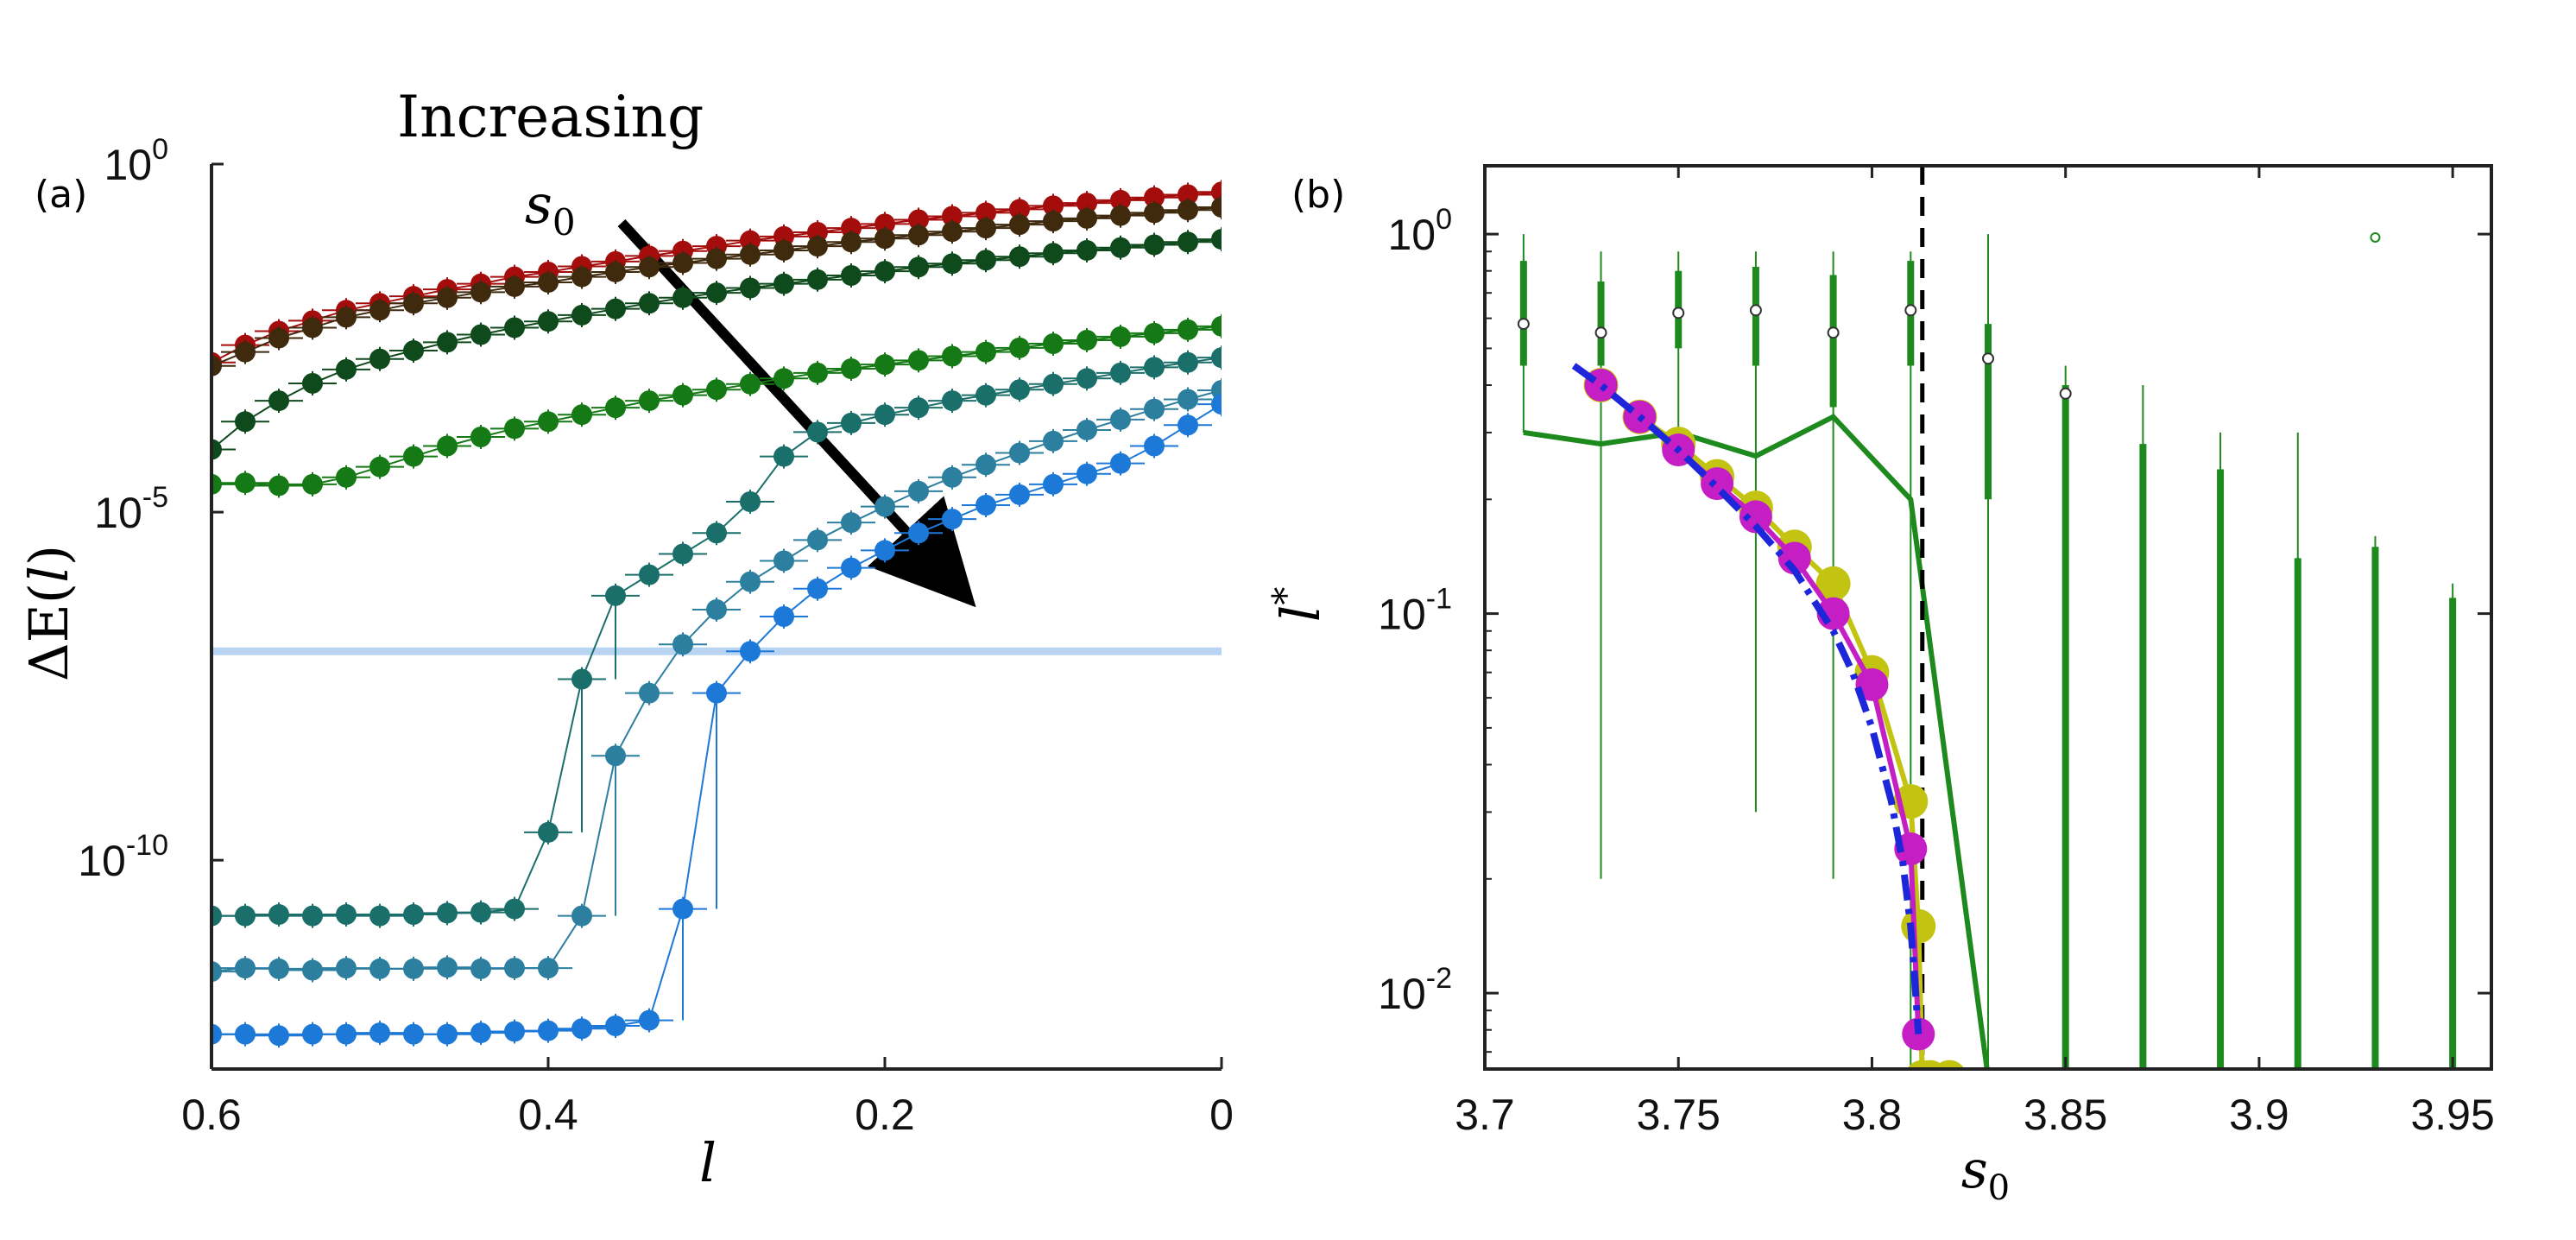 This screenshot has height=1240, width=2576. I want to click on box-s0-3.87, so click(2143, 727).